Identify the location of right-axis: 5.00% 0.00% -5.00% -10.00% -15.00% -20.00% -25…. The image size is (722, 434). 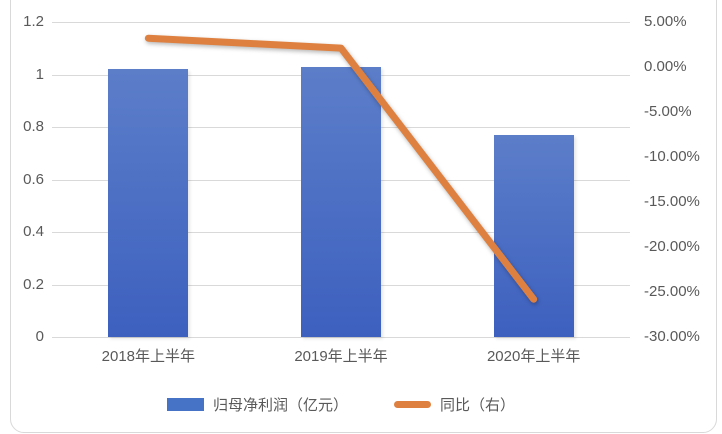
(683, 217).